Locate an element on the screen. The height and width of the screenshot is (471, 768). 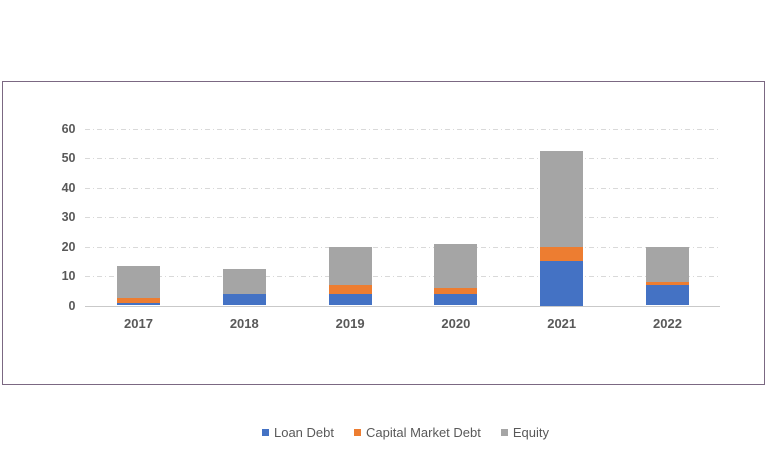
y-axis-tick-20: 20 is located at coordinates (68, 246).